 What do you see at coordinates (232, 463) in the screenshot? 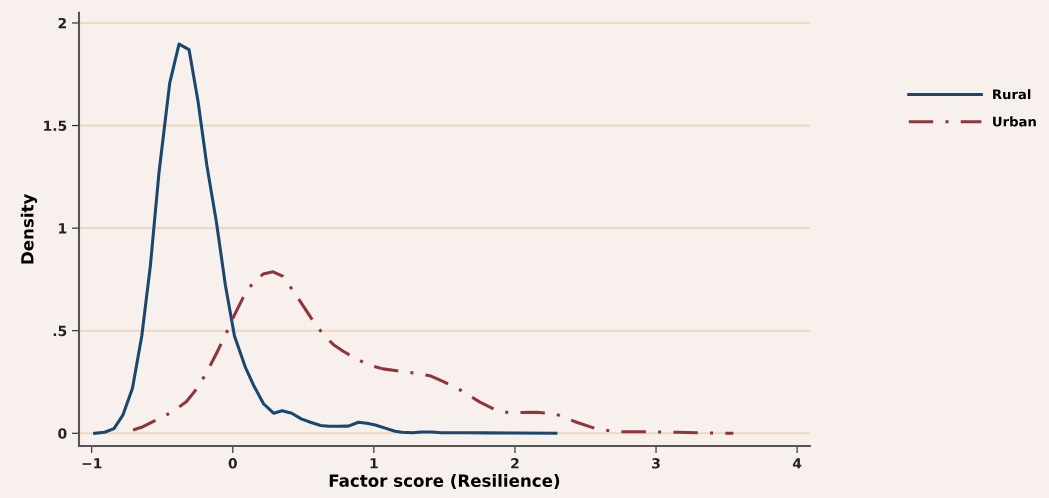
I see `x-tick-label: 0` at bounding box center [232, 463].